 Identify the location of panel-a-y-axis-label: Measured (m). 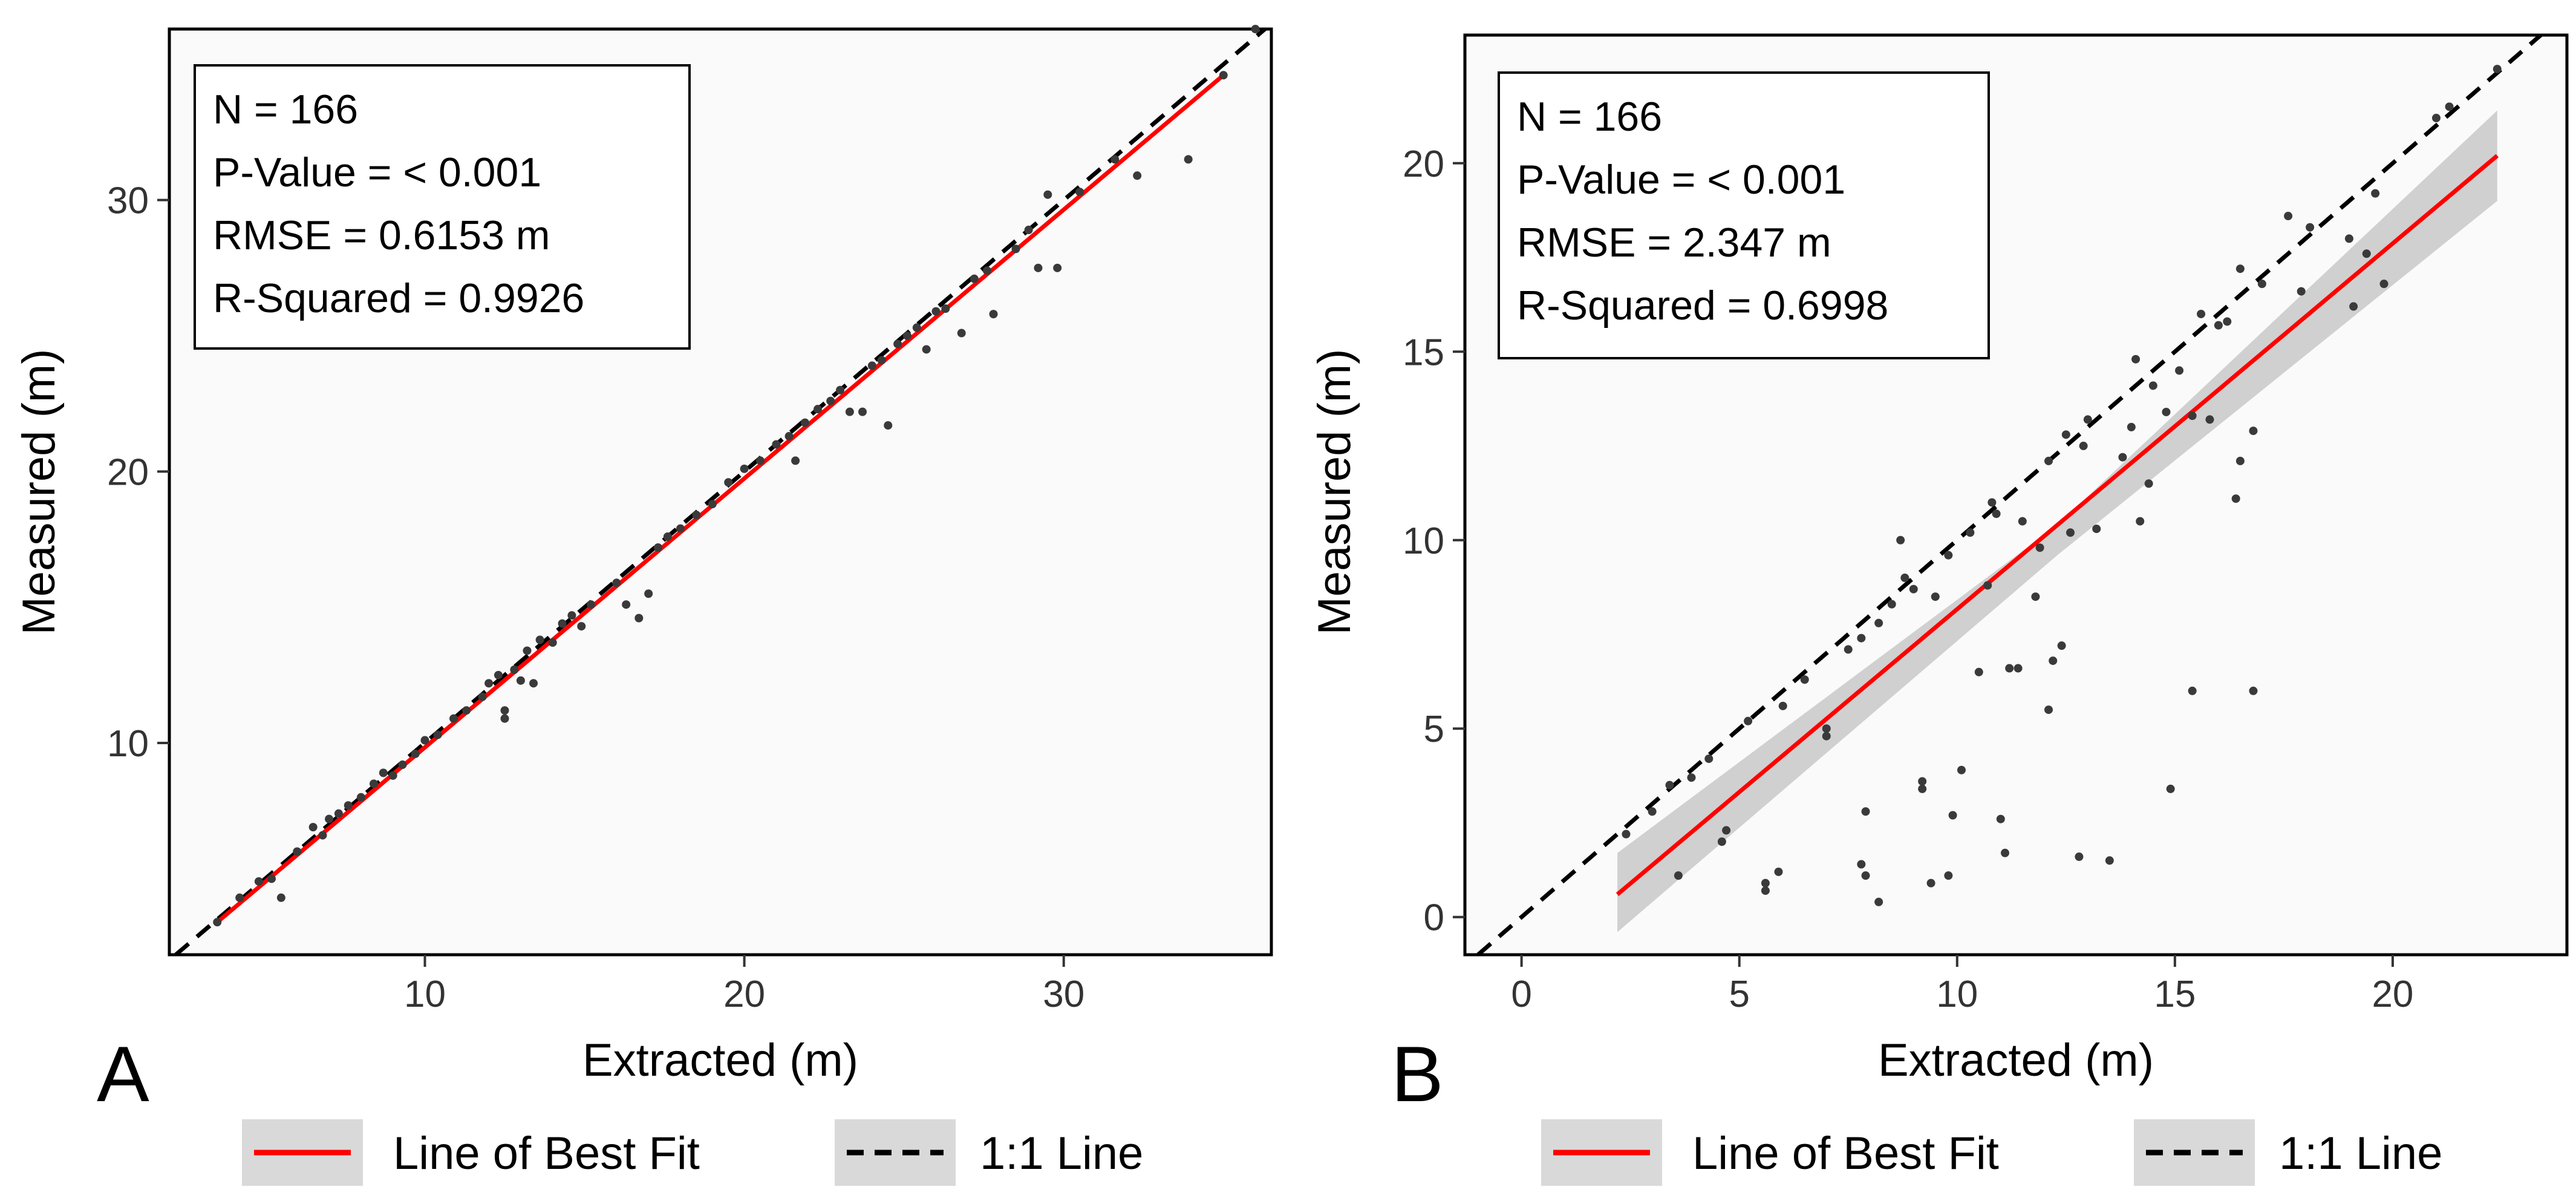
(39, 492).